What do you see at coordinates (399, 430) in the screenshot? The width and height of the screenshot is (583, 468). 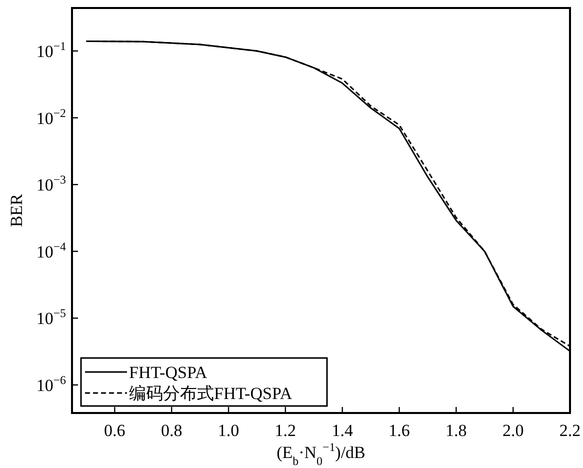 I see `x-tick-label: 1.6` at bounding box center [399, 430].